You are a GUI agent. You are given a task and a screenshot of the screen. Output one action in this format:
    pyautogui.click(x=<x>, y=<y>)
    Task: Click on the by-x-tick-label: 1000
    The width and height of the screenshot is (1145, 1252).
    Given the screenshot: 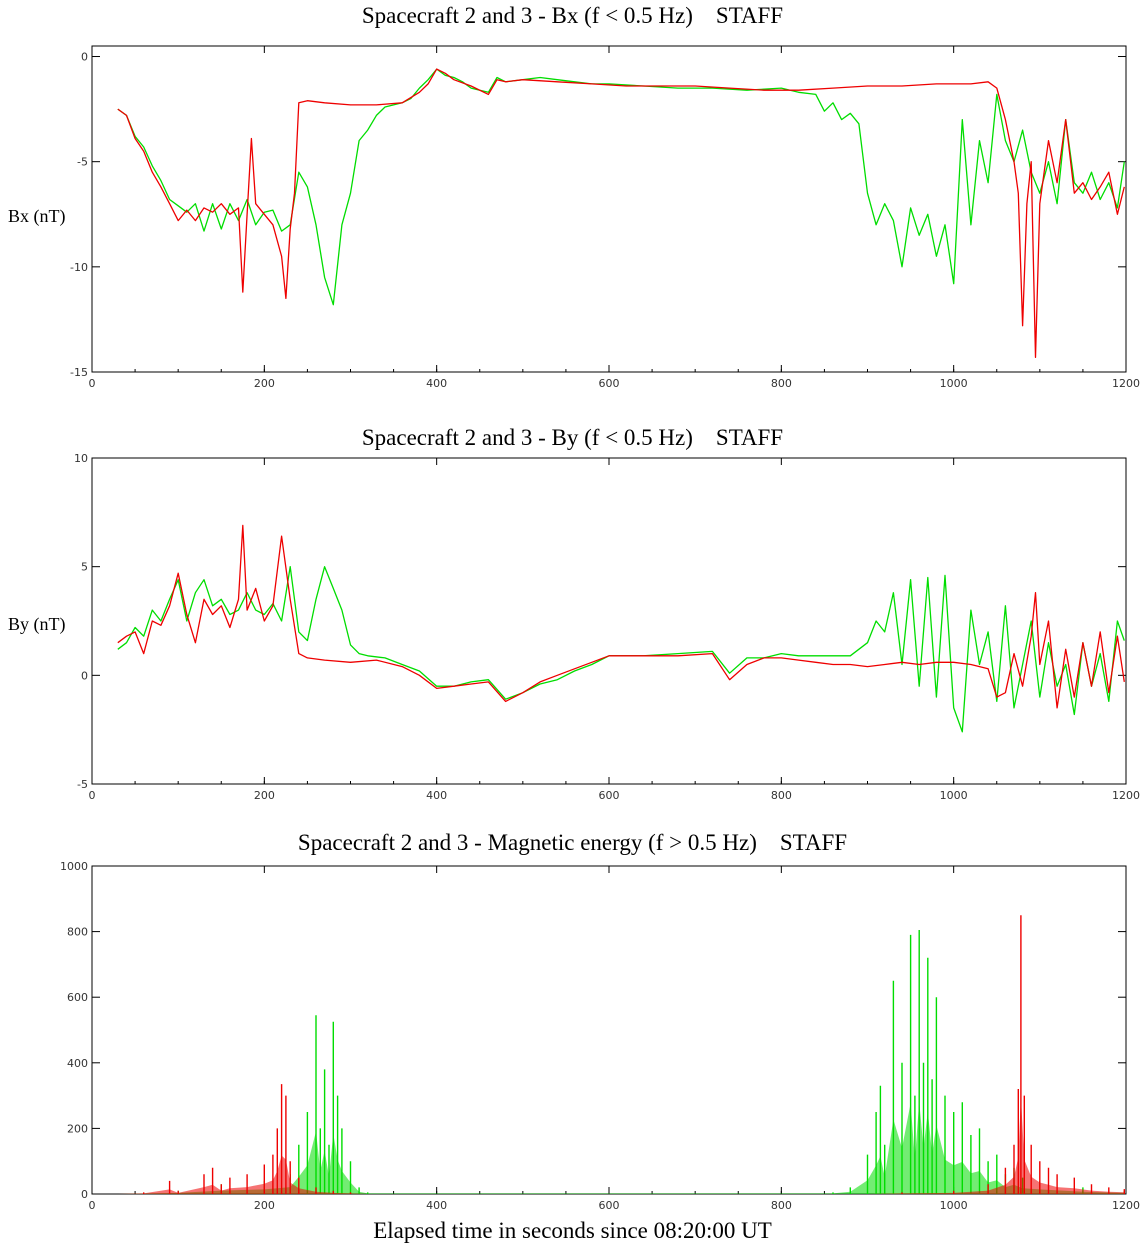 What is the action you would take?
    pyautogui.click(x=954, y=795)
    